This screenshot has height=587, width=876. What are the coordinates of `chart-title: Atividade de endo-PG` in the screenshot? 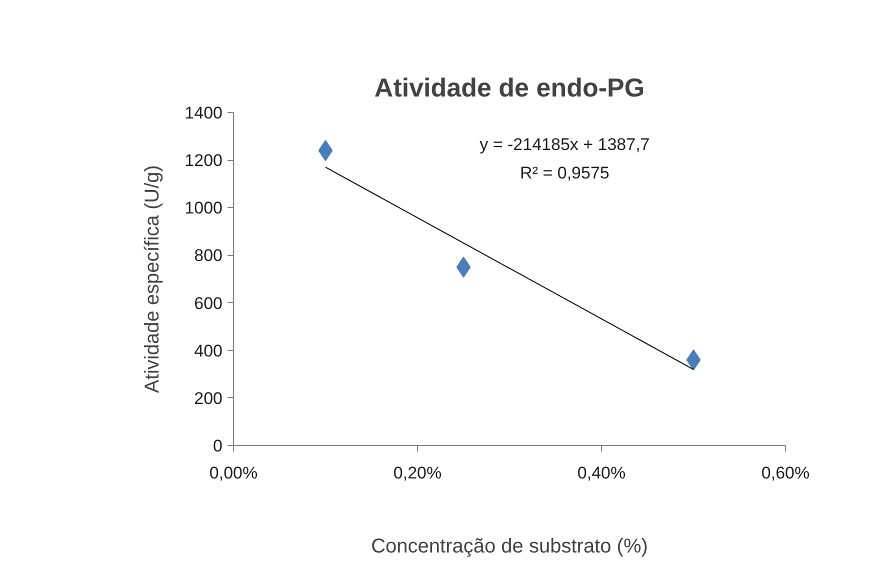 It's located at (509, 87).